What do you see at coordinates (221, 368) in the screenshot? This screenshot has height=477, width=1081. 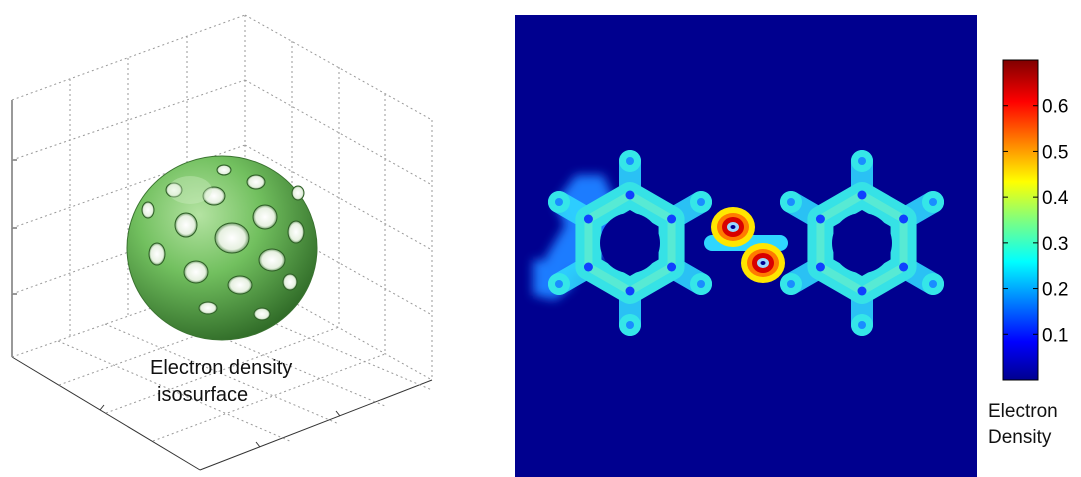 I see `isosurface-label-line1: Electron density` at bounding box center [221, 368].